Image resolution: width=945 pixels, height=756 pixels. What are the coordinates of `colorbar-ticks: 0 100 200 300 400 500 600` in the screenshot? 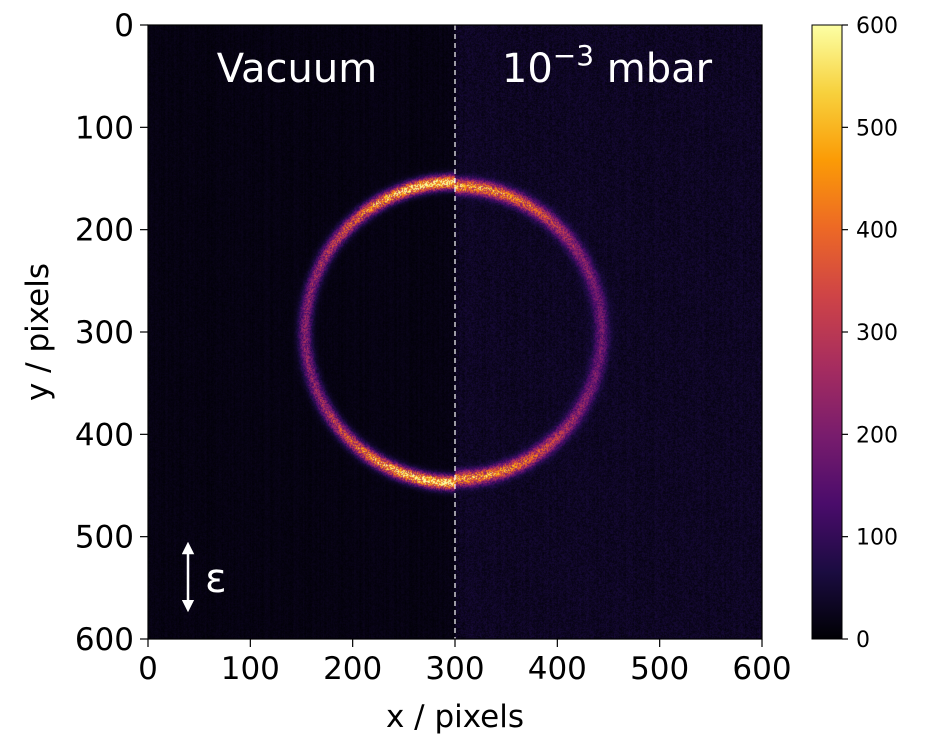 It's located at (870, 333).